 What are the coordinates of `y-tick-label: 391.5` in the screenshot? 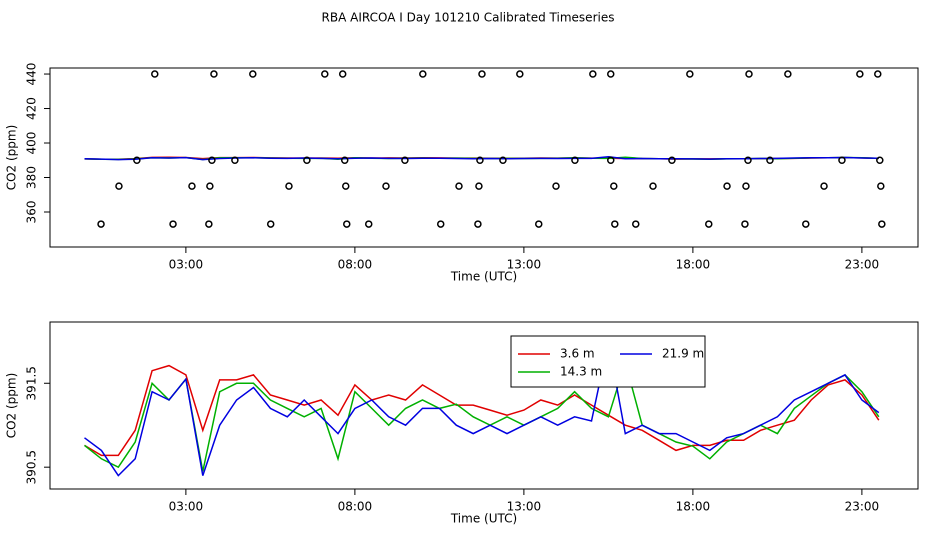 It's located at (32, 383).